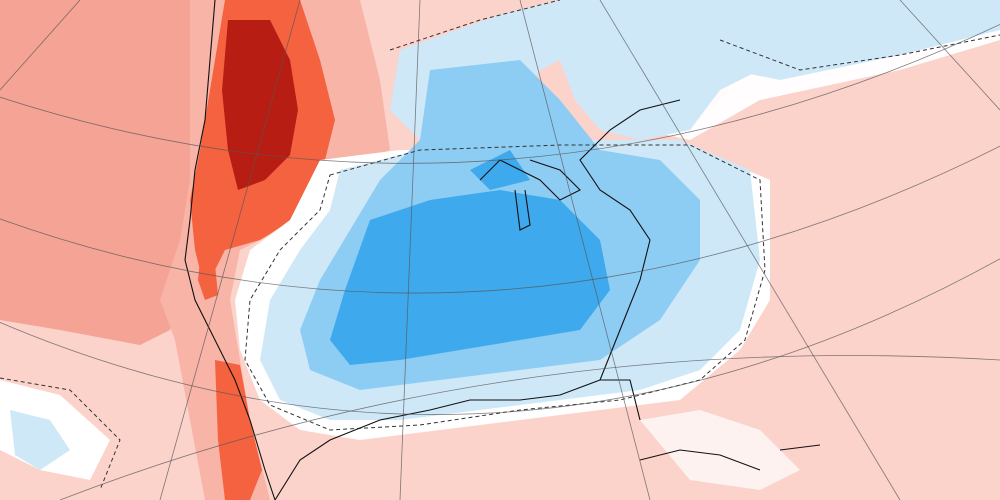  I want to click on islands, so click(730, 457).